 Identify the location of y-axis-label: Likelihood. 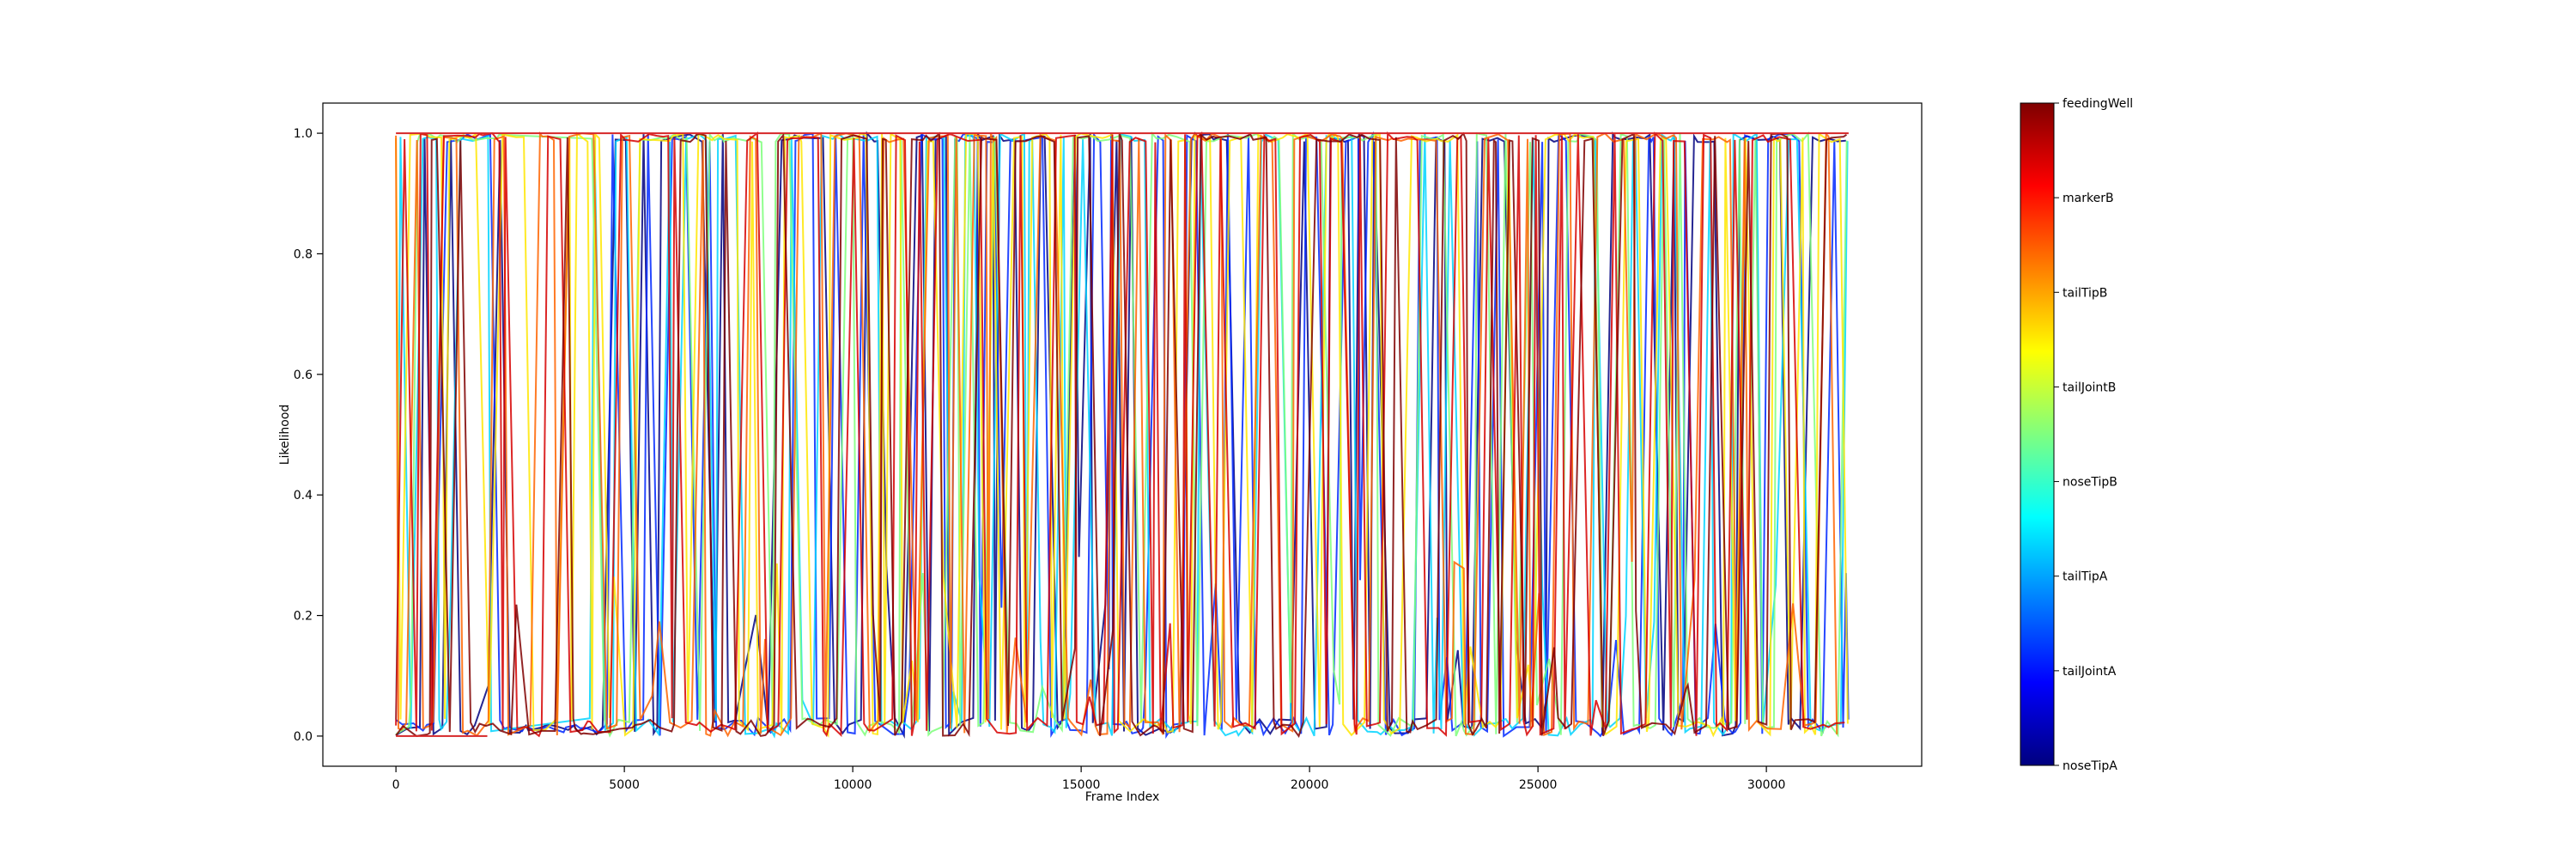
(285, 435).